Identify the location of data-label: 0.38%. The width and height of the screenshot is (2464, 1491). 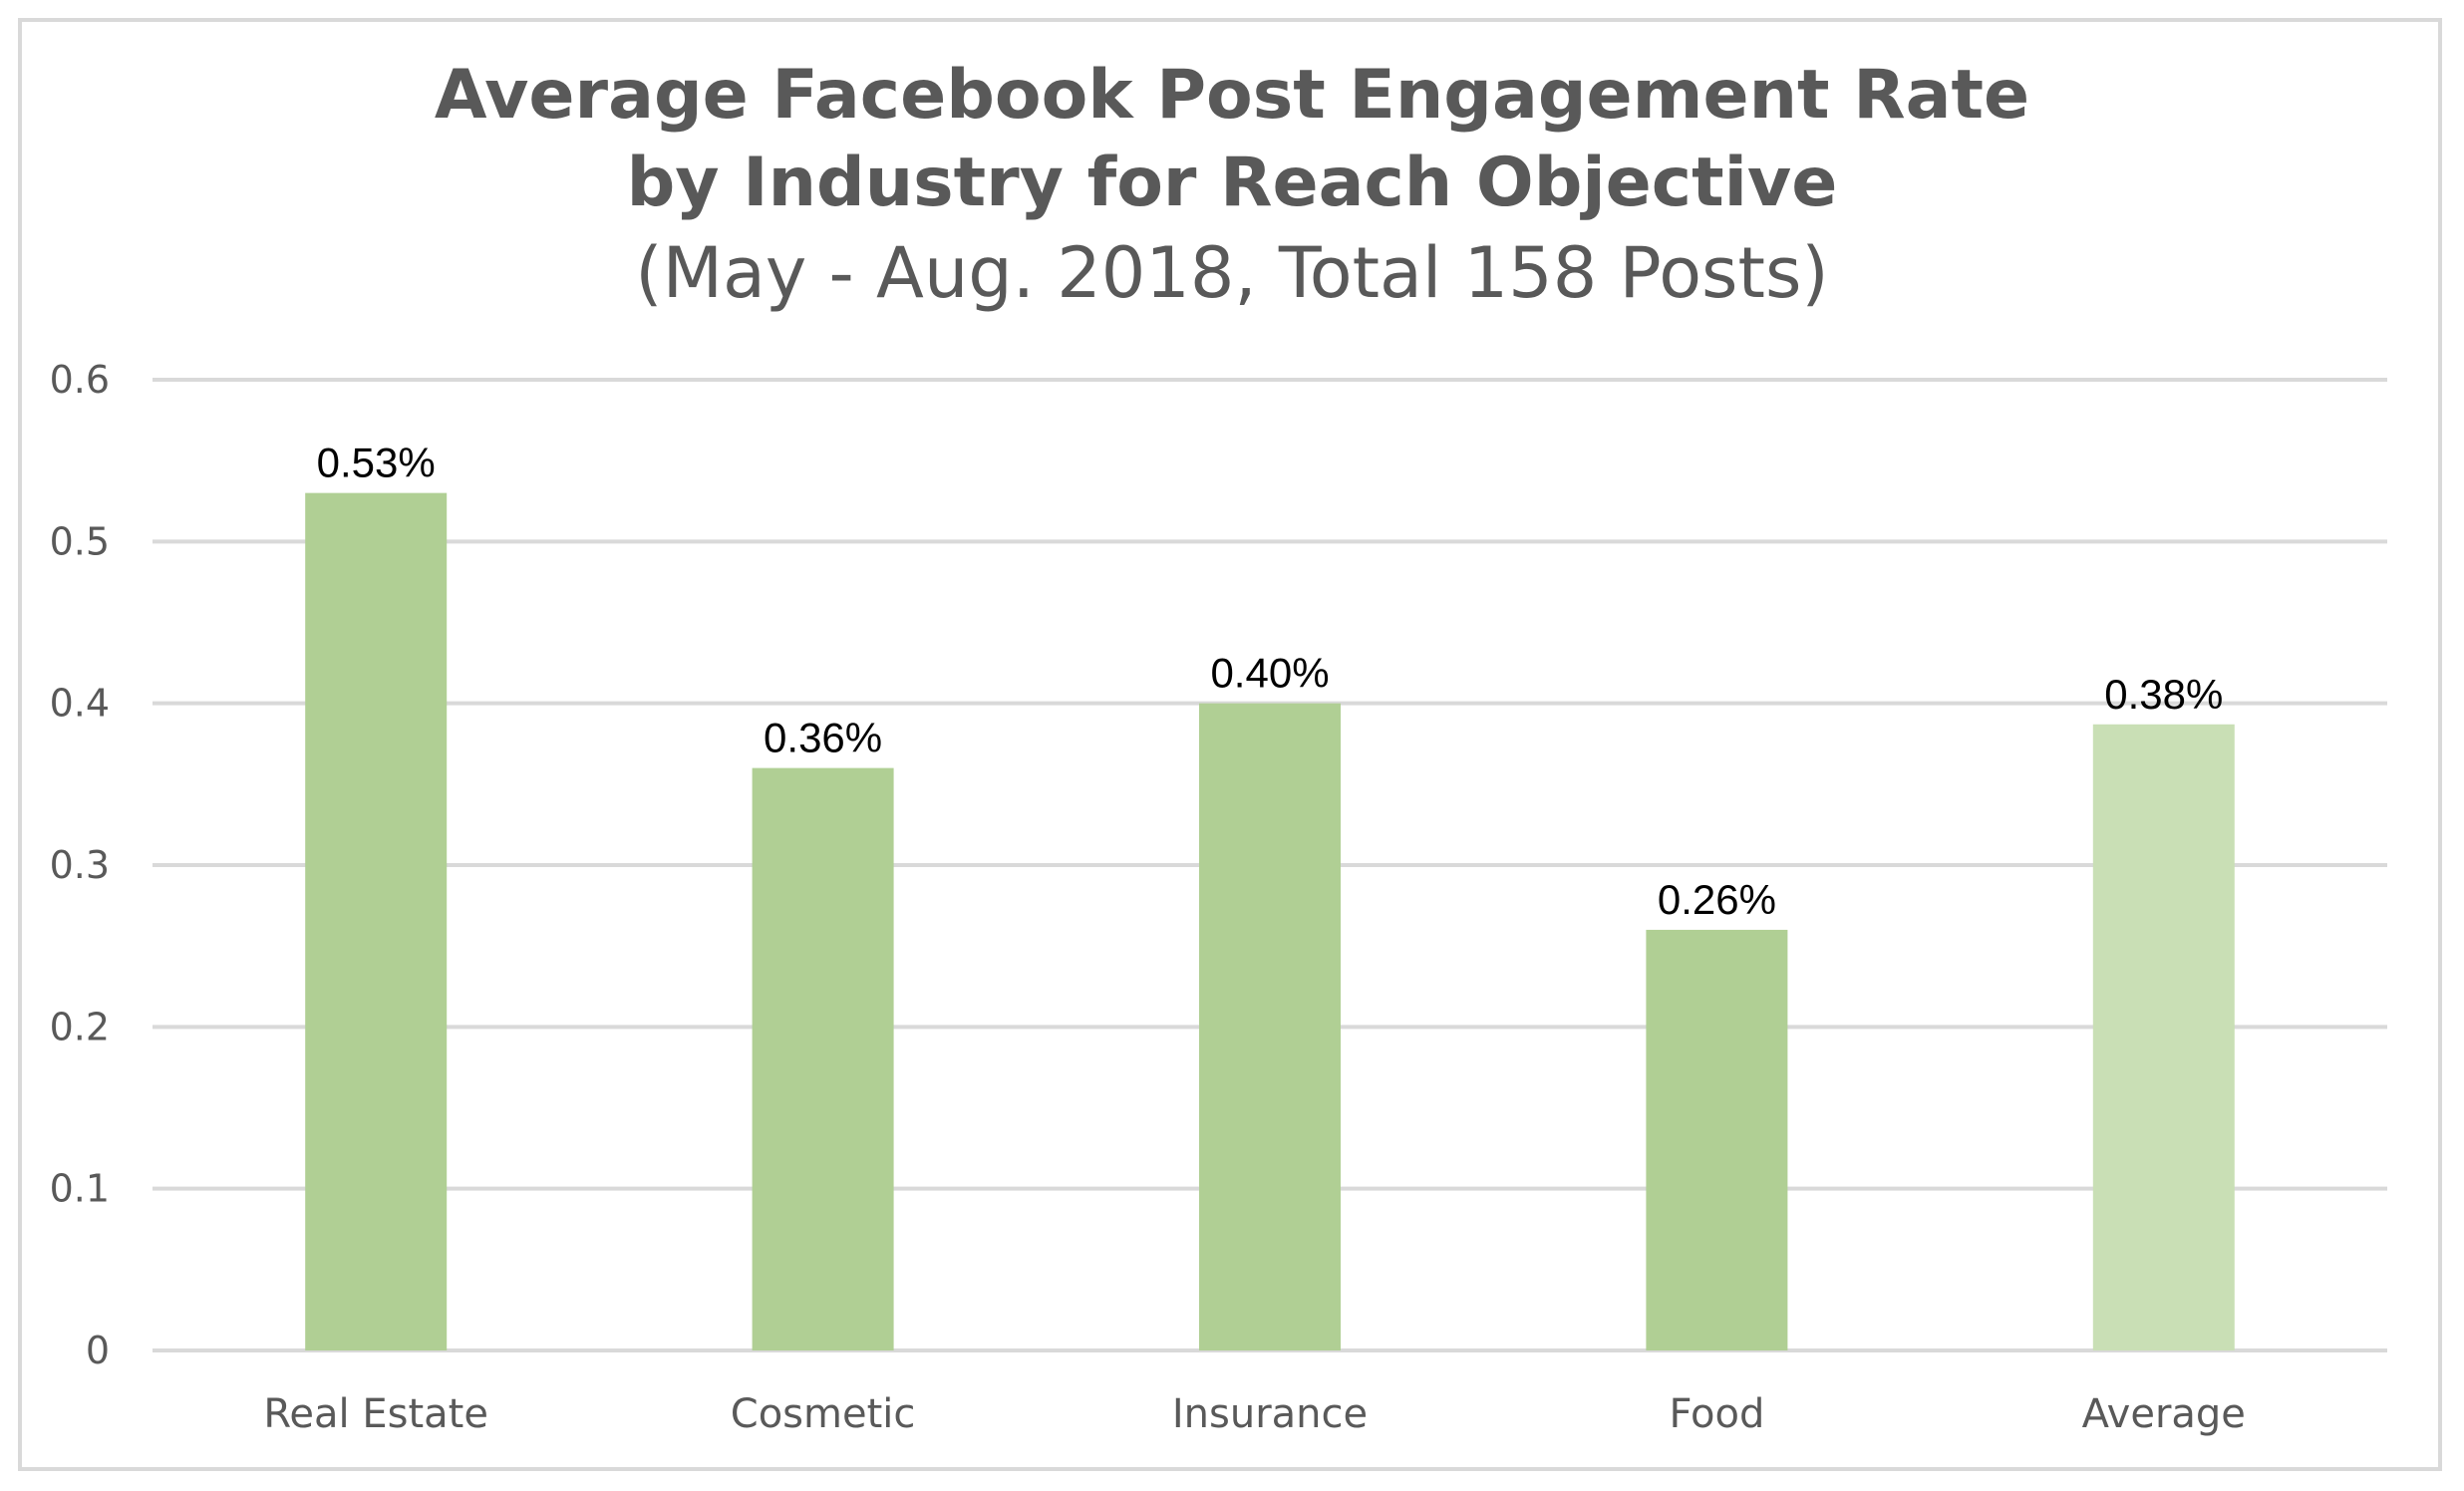
(2163, 694).